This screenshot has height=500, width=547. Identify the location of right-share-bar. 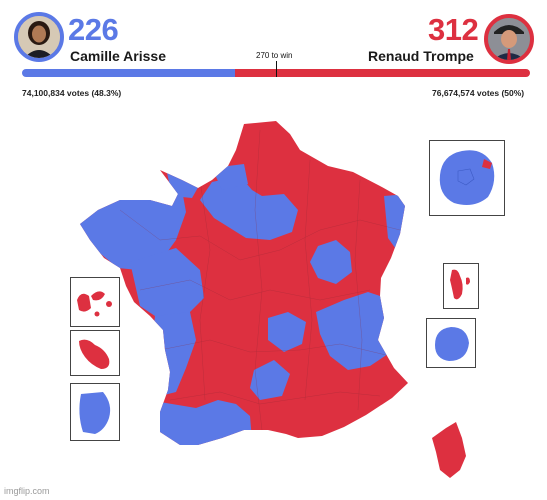
(382, 73).